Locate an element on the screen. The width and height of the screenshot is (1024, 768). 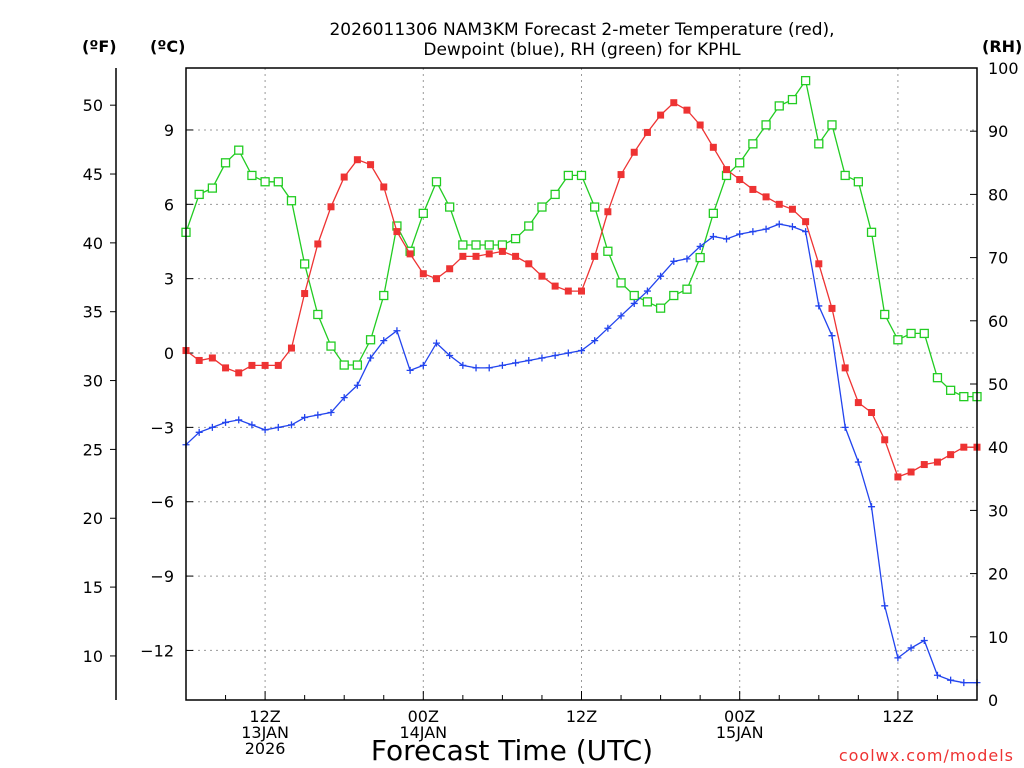
celsius-tick-label: 6 is located at coordinates (169, 204).